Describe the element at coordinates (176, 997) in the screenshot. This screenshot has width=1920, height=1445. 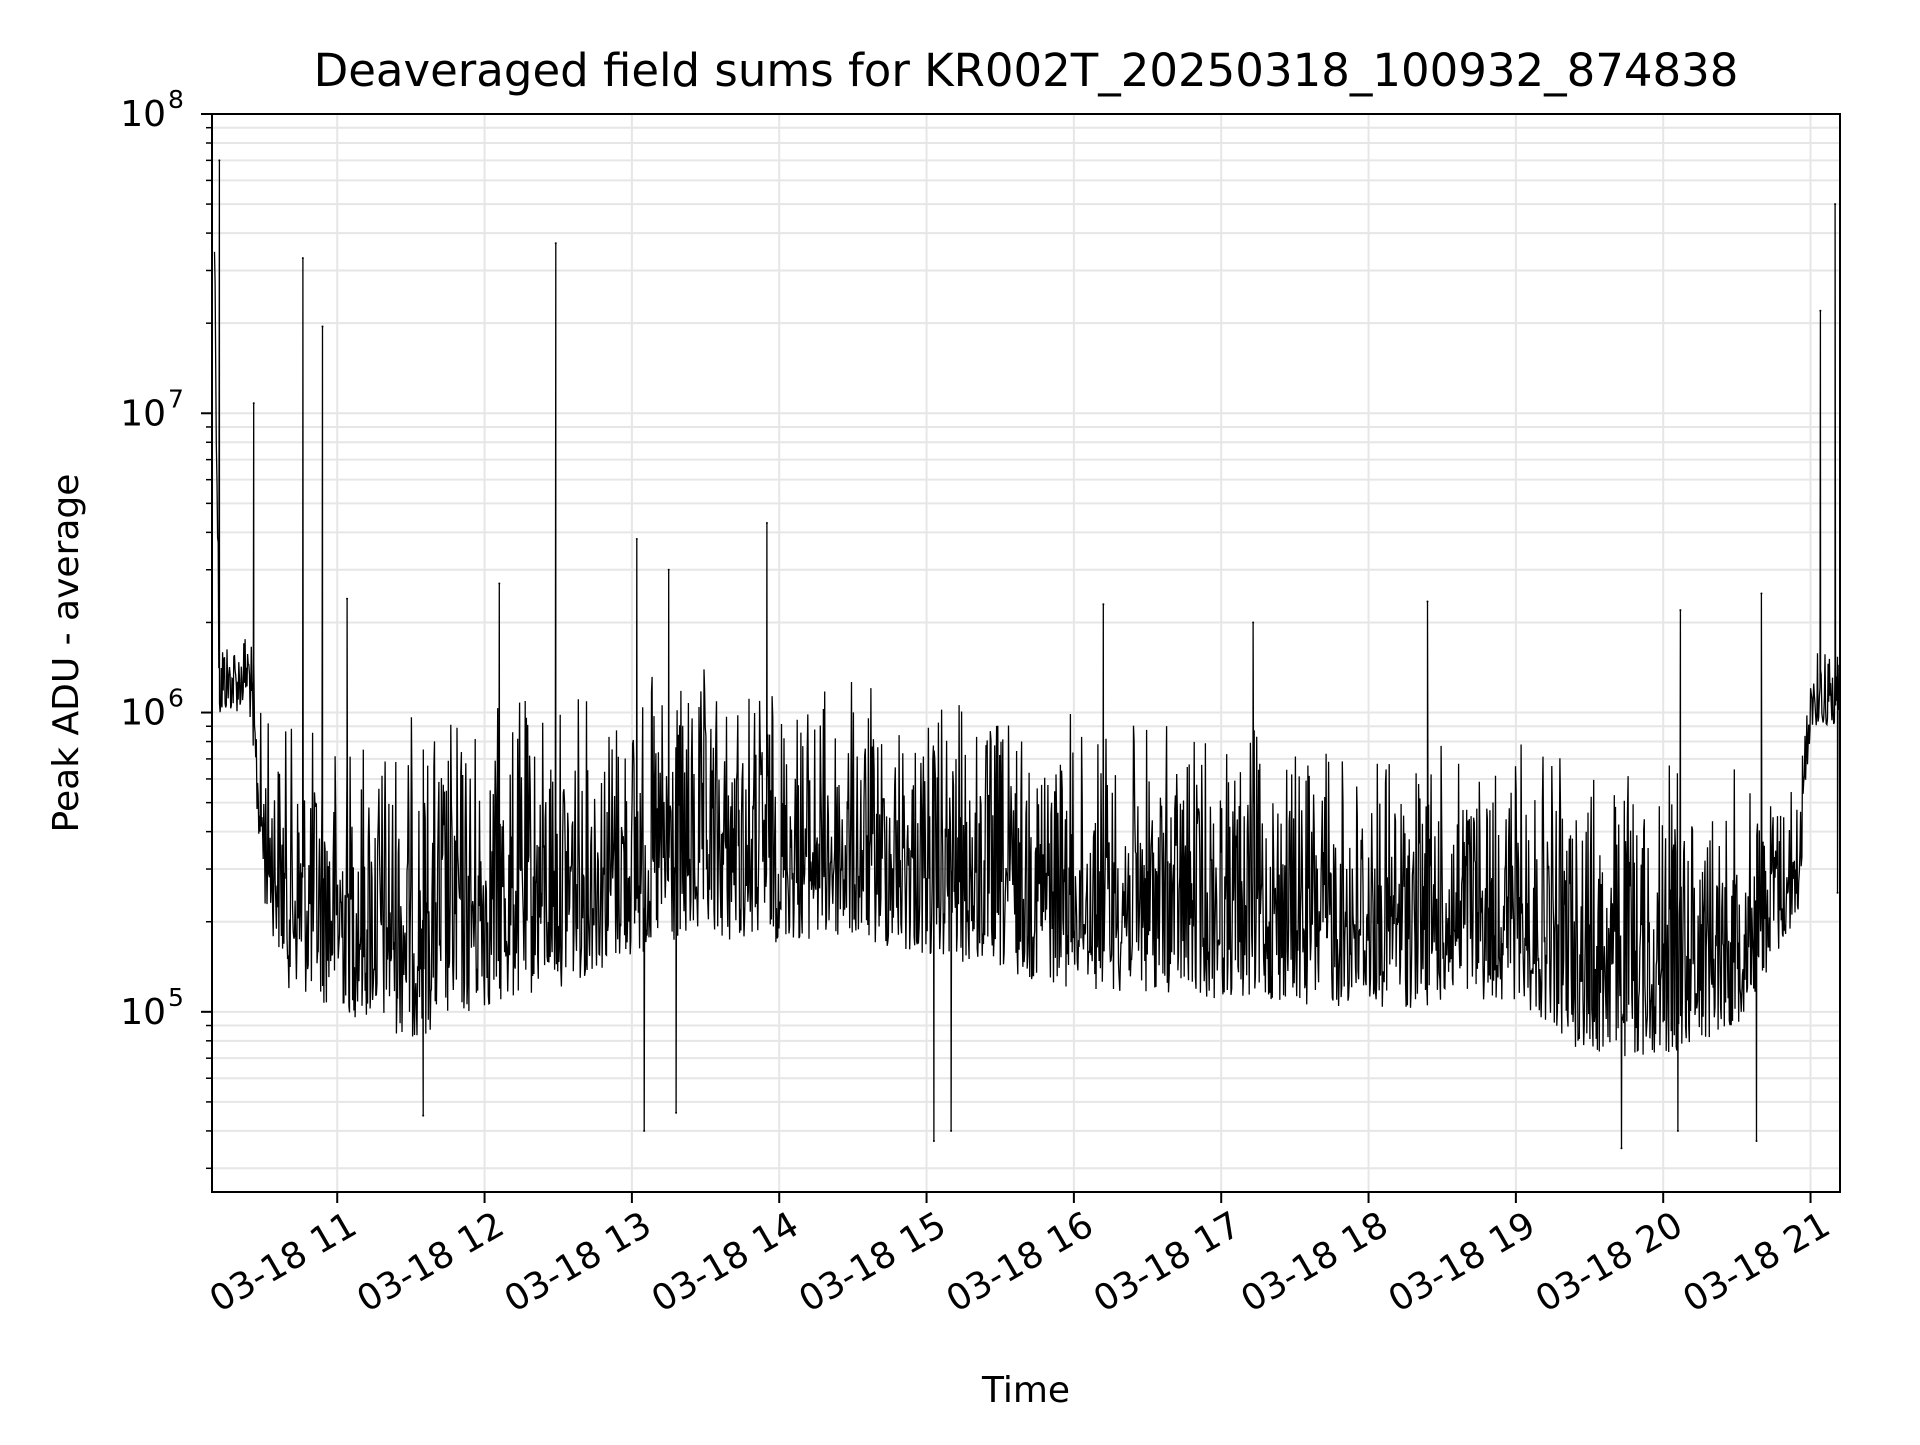
I see `y-tick-exponent: 5` at that location.